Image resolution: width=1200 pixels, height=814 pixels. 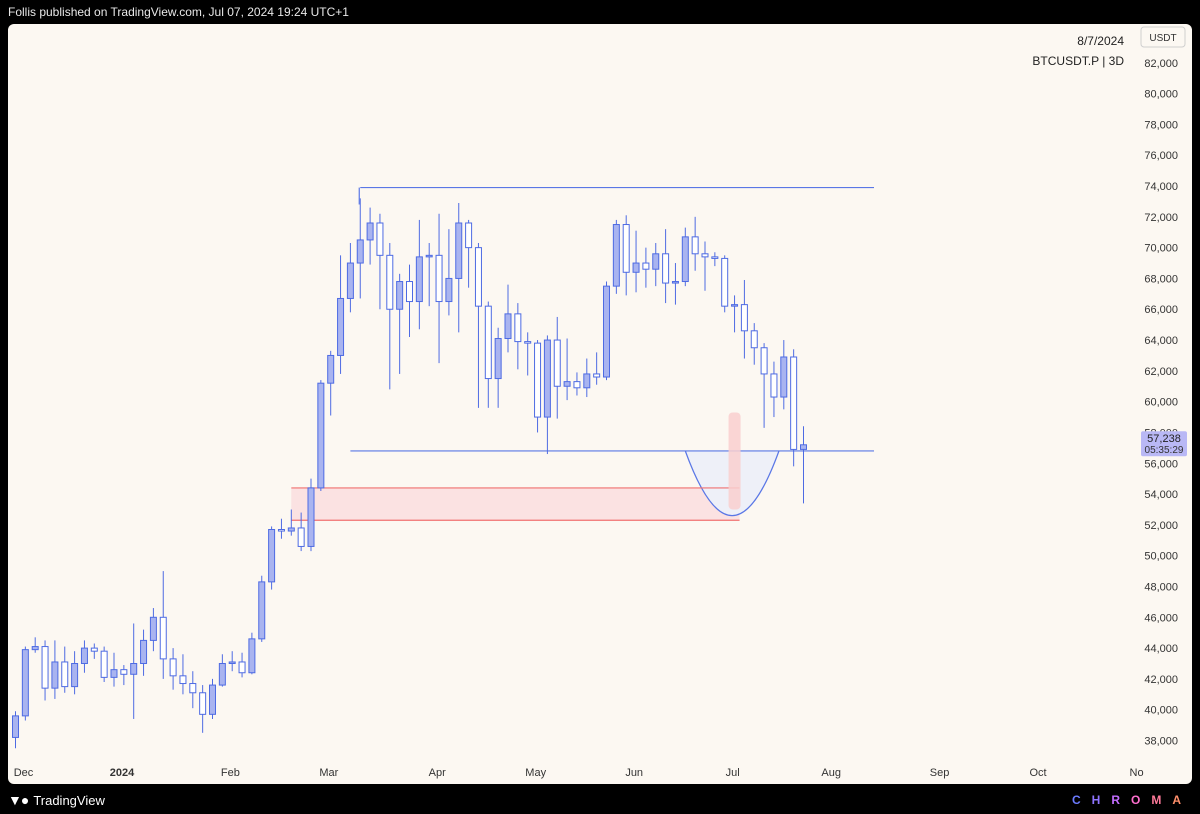 I want to click on tradingview-logo-text: TradingView, so click(x=69, y=800).